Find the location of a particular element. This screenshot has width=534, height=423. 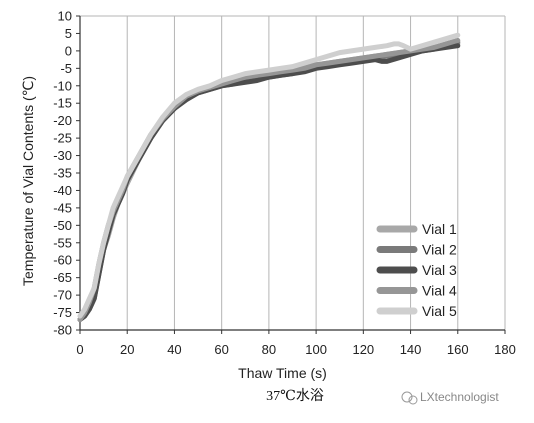

wechat-icon-bubble is located at coordinates (413, 400).